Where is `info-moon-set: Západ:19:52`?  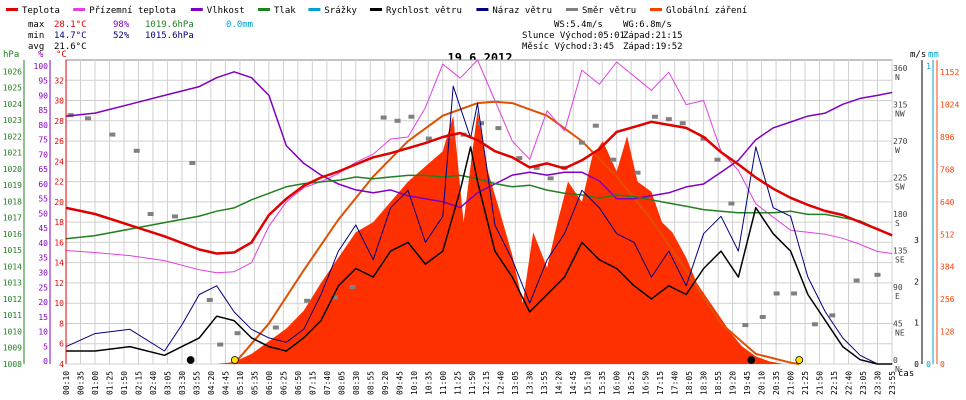 info-moon-set: Západ:19:52 is located at coordinates (653, 47).